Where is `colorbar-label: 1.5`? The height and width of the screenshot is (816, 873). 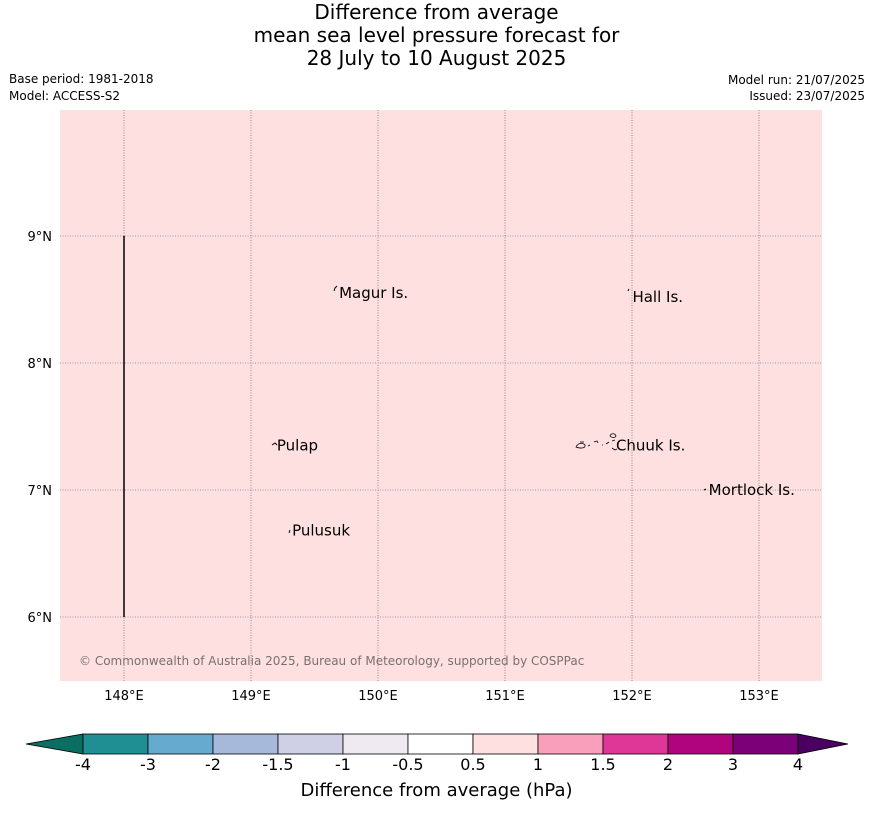
colorbar-label: 1.5 is located at coordinates (603, 764).